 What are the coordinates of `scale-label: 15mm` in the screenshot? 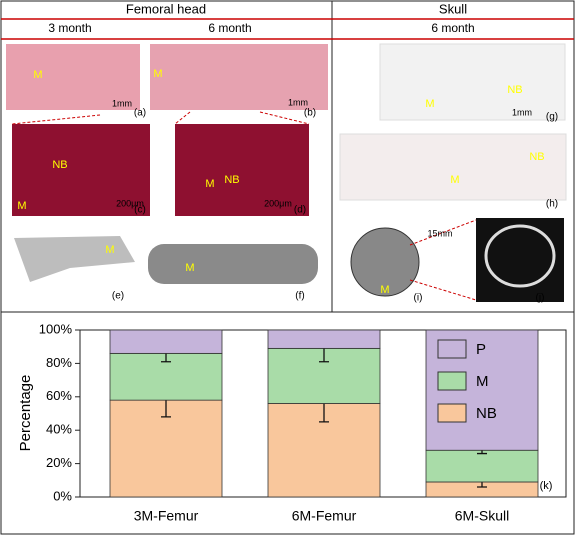 It's located at (439, 233).